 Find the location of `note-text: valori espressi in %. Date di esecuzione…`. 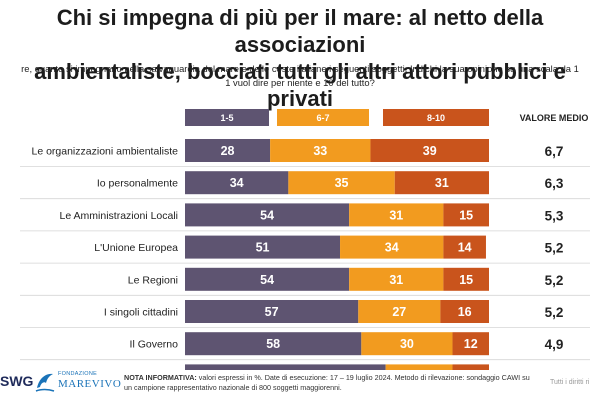

note-text: valori espressi in %. Date di esecuzione… is located at coordinates (327, 382).